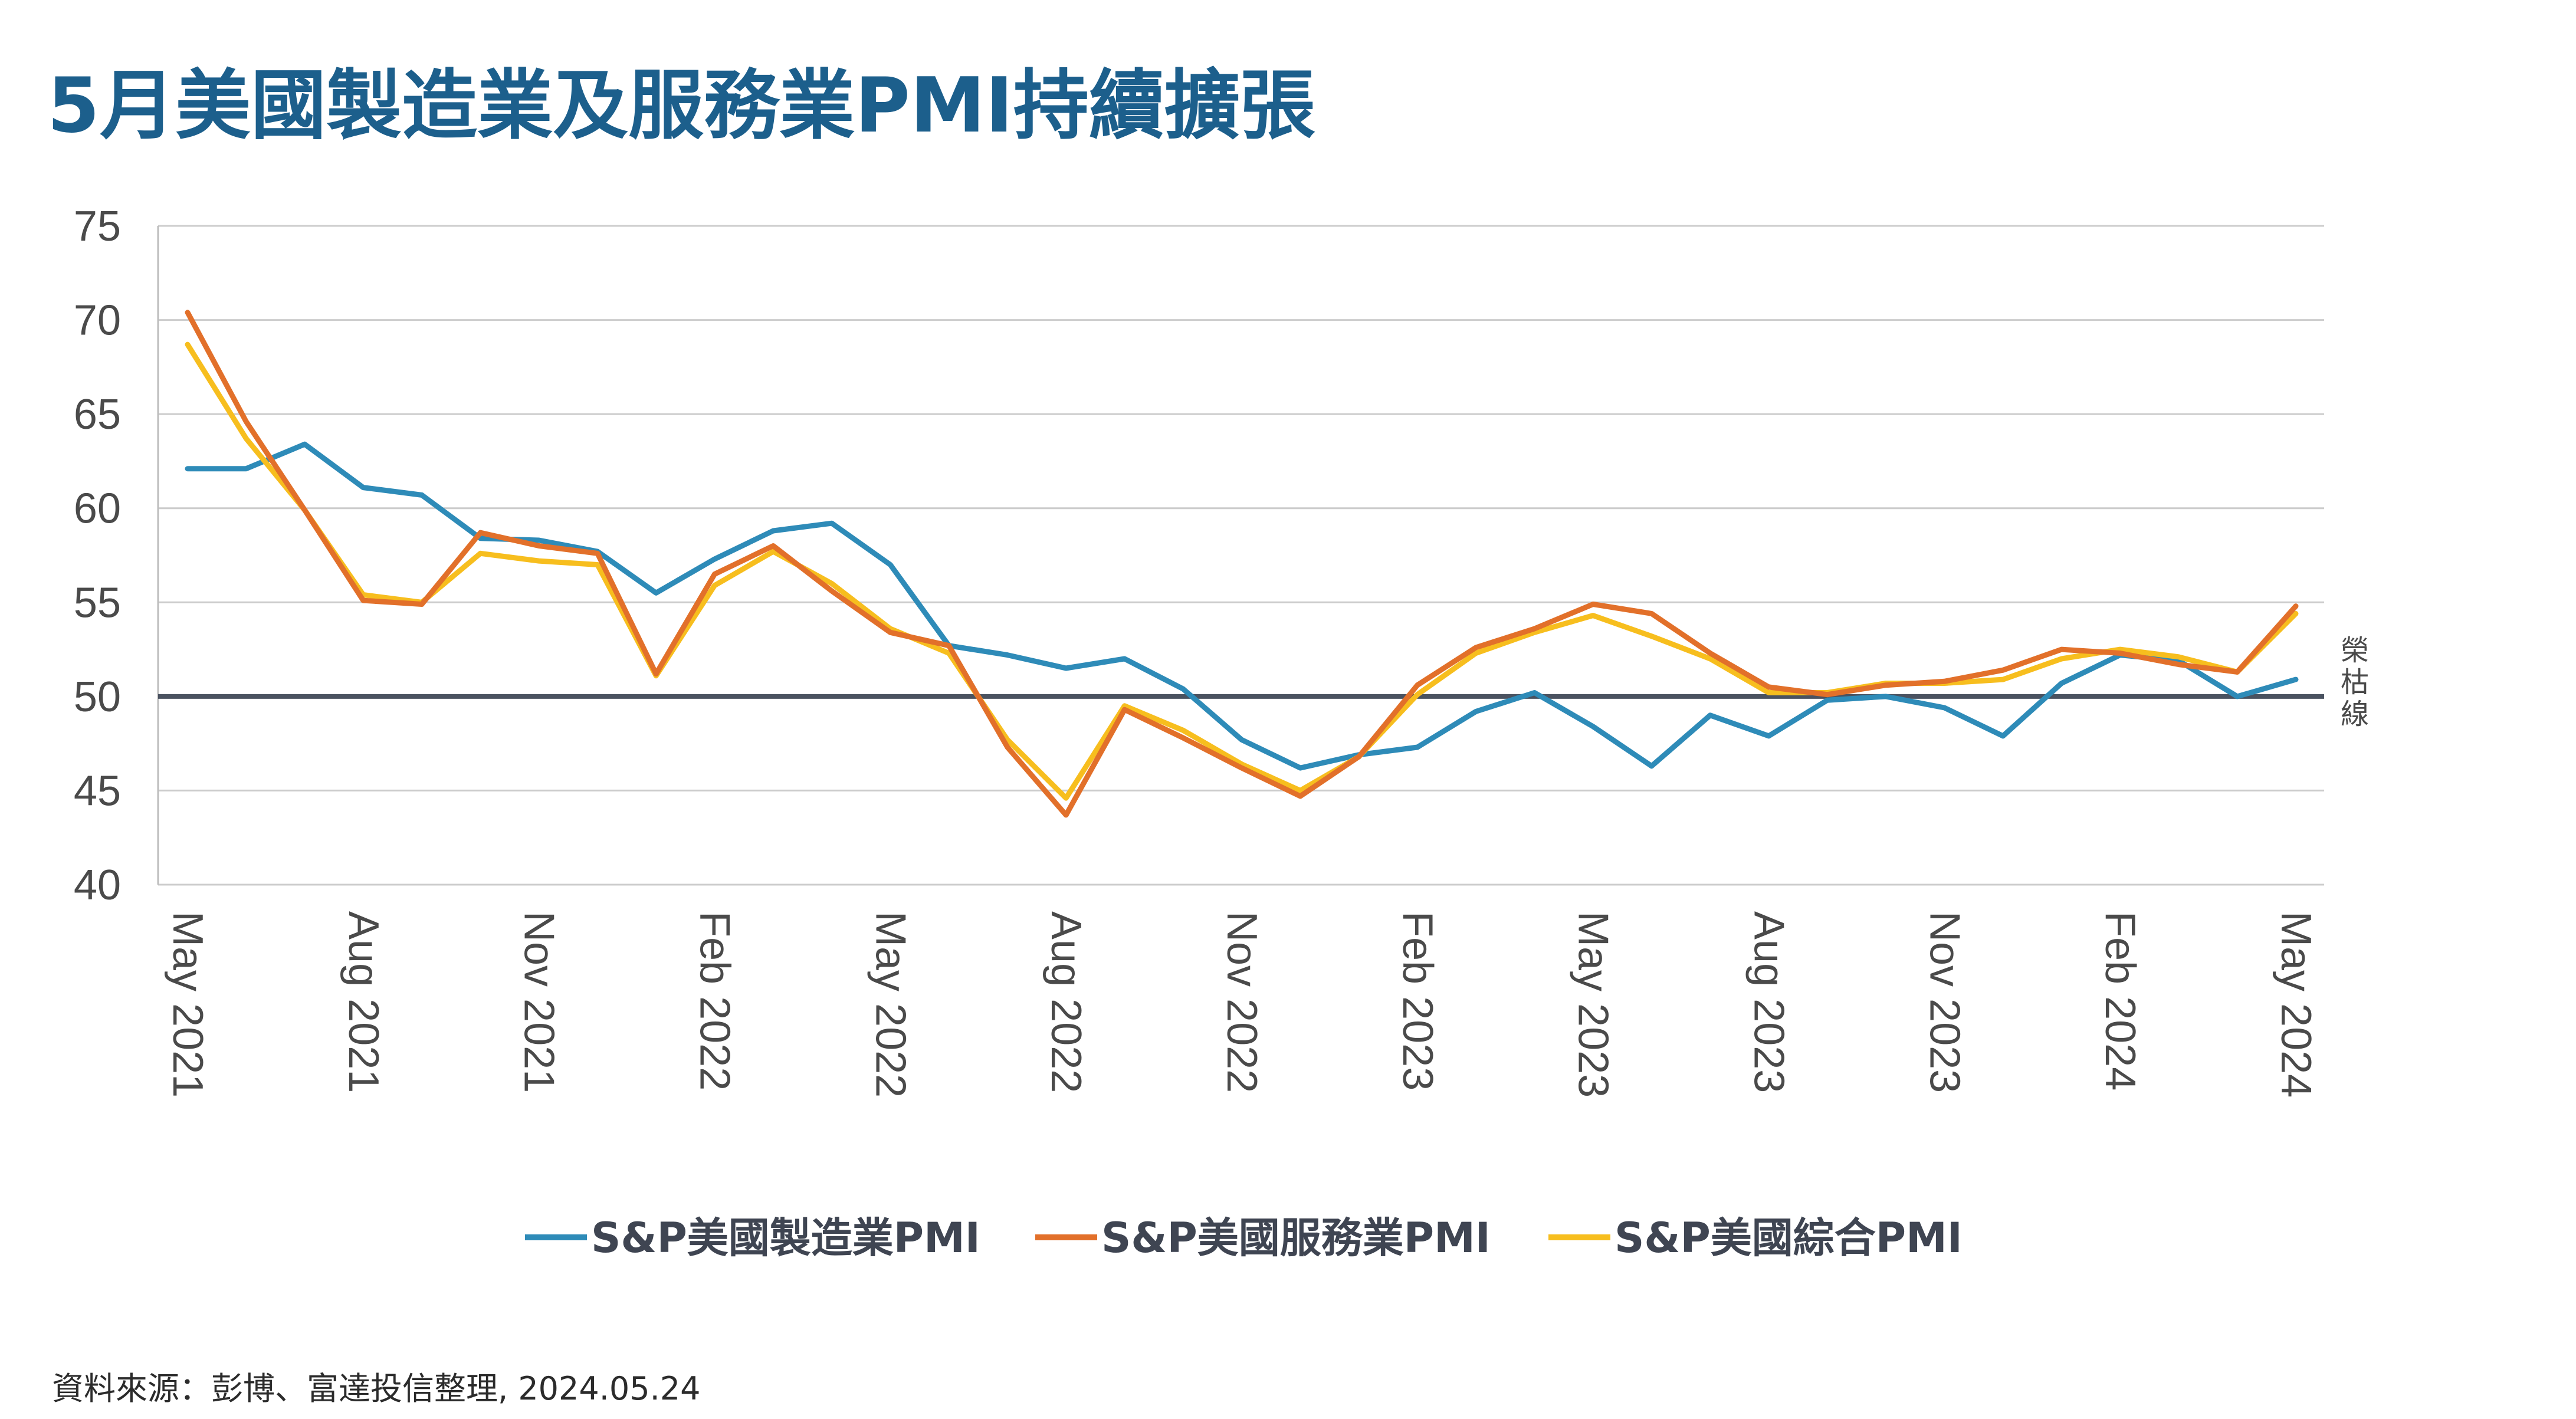 This screenshot has height=1419, width=2576. What do you see at coordinates (1417, 1000) in the screenshot?
I see `x-tick-label: Feb 2023` at bounding box center [1417, 1000].